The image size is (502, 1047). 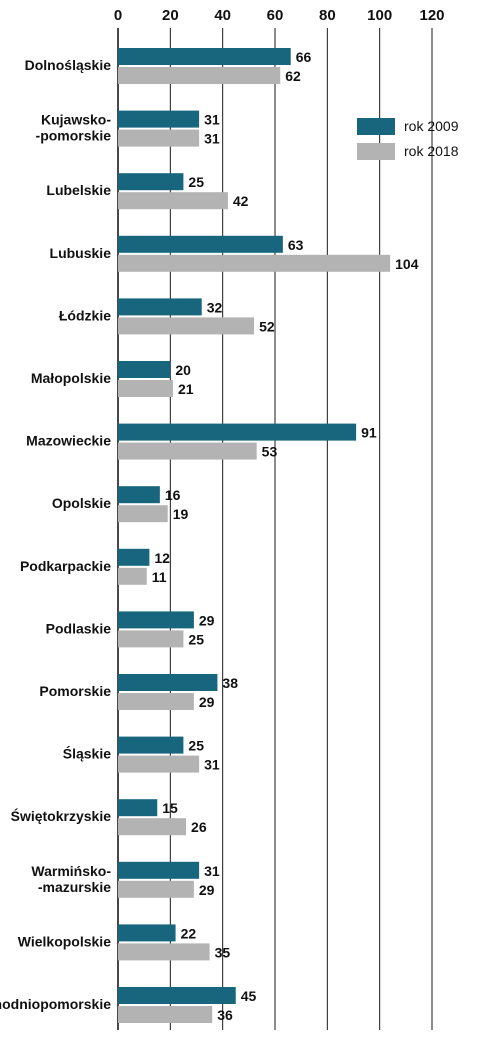 I want to click on value-label-2009-8: 12, so click(x=162, y=558).